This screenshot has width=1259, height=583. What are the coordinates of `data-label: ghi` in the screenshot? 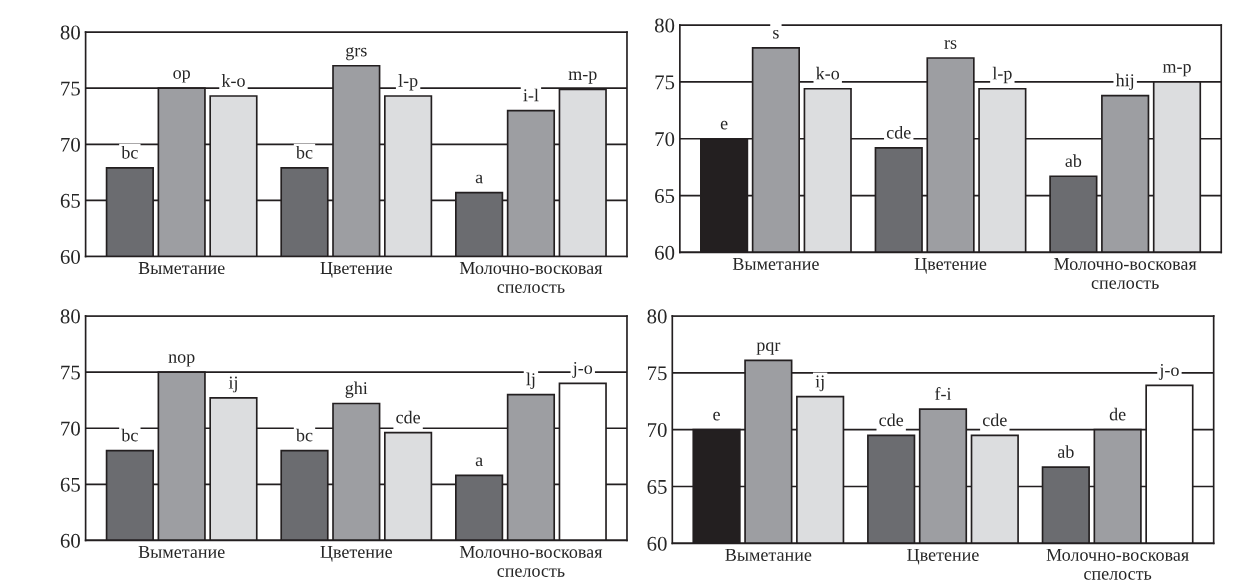 It's located at (356, 389).